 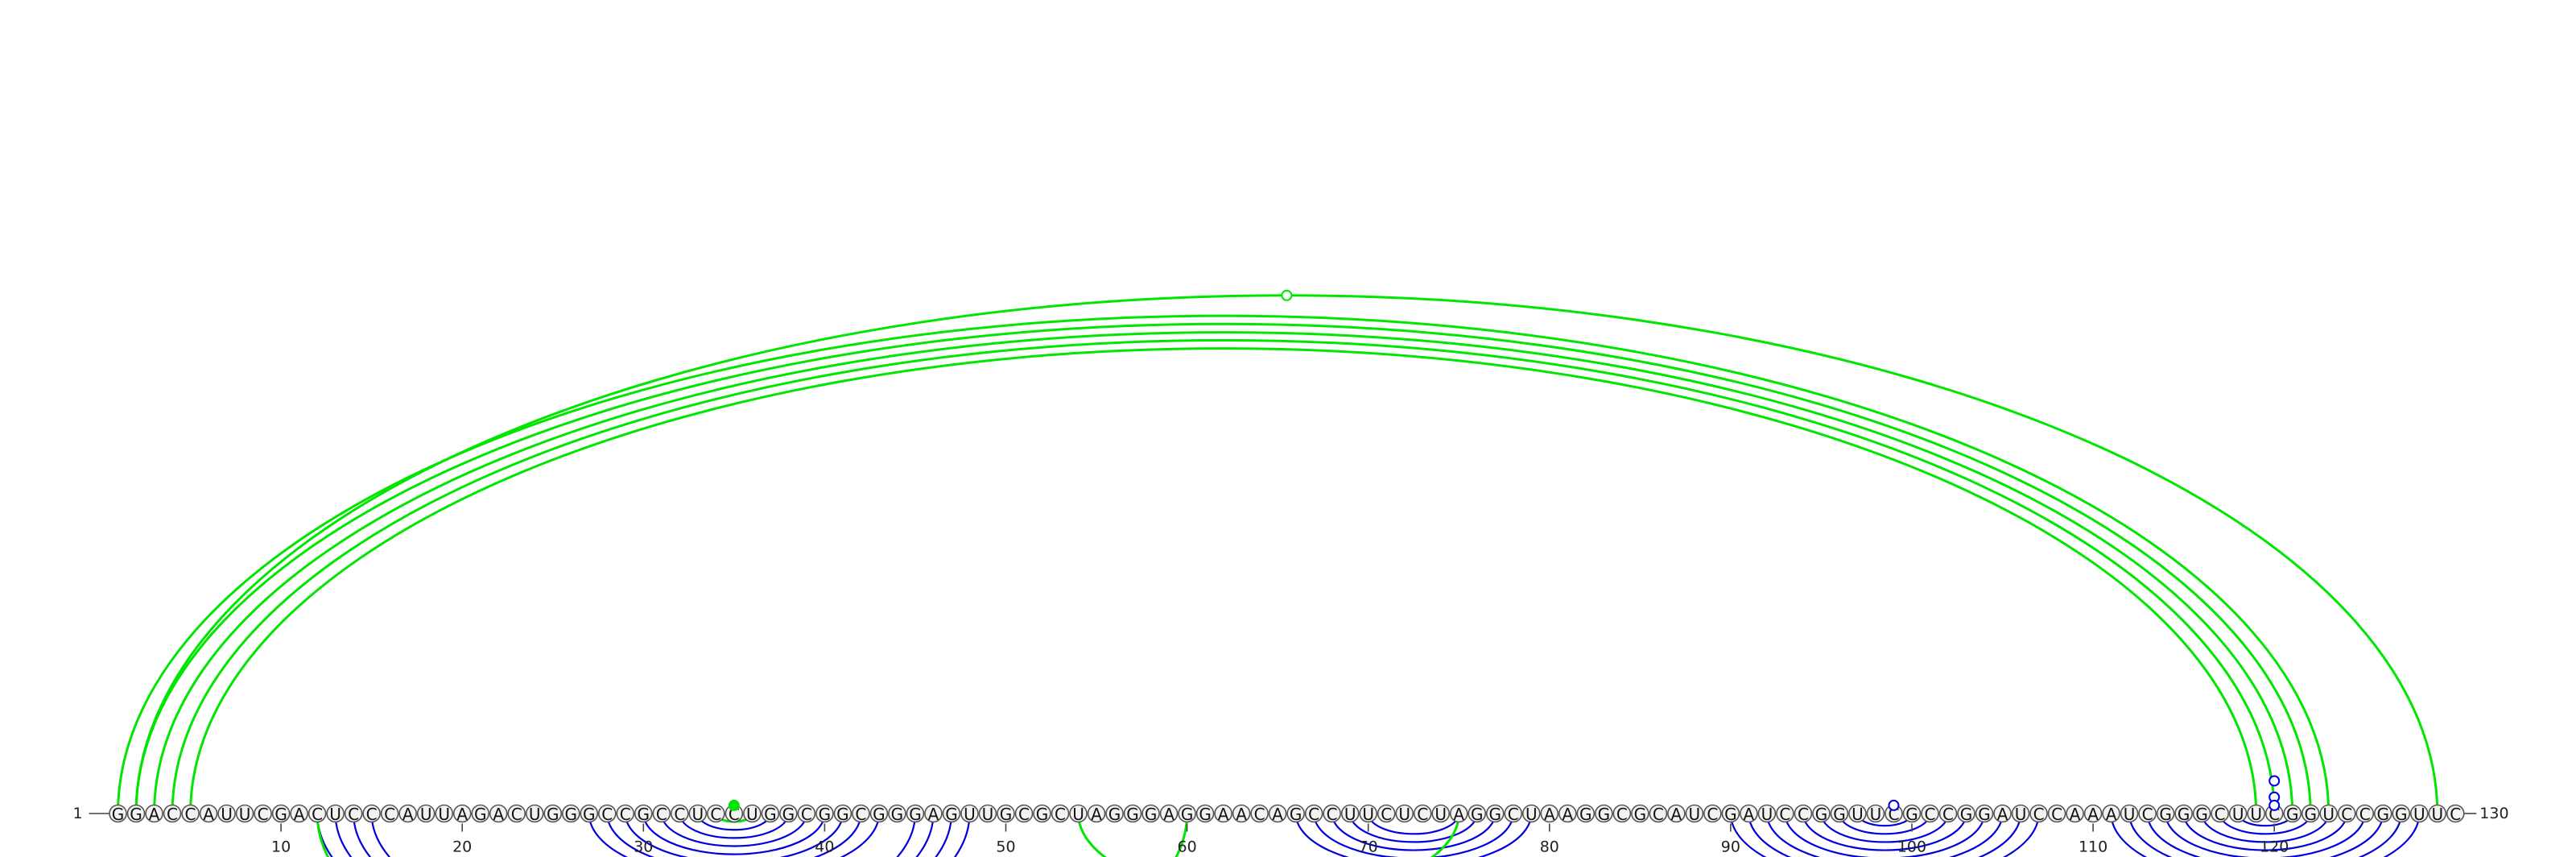 What do you see at coordinates (462, 847) in the screenshot?
I see `tick-label: 20` at bounding box center [462, 847].